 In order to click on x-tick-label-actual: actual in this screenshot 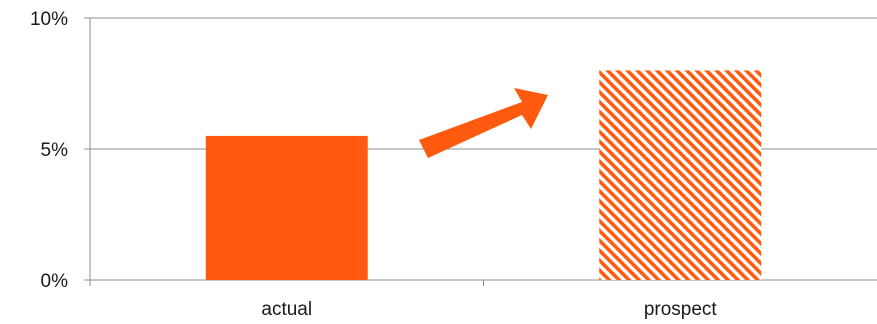, I will do `click(286, 309)`.